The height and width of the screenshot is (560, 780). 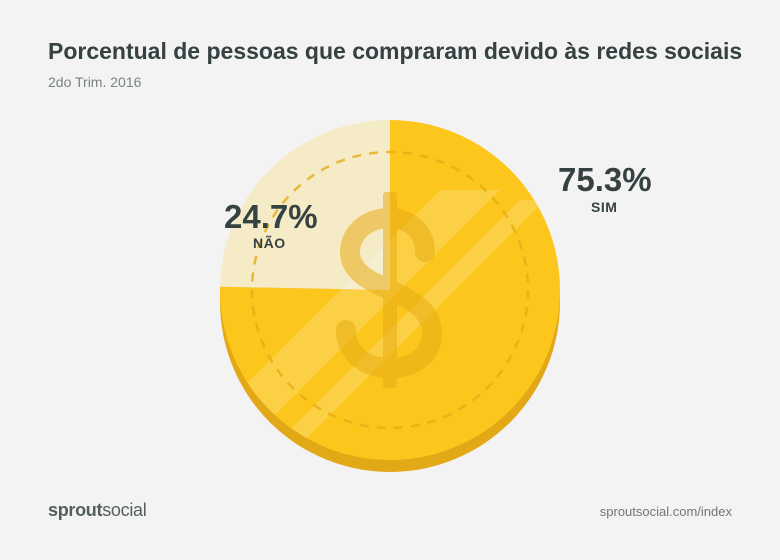 I want to click on logo-regular: social, so click(x=124, y=510).